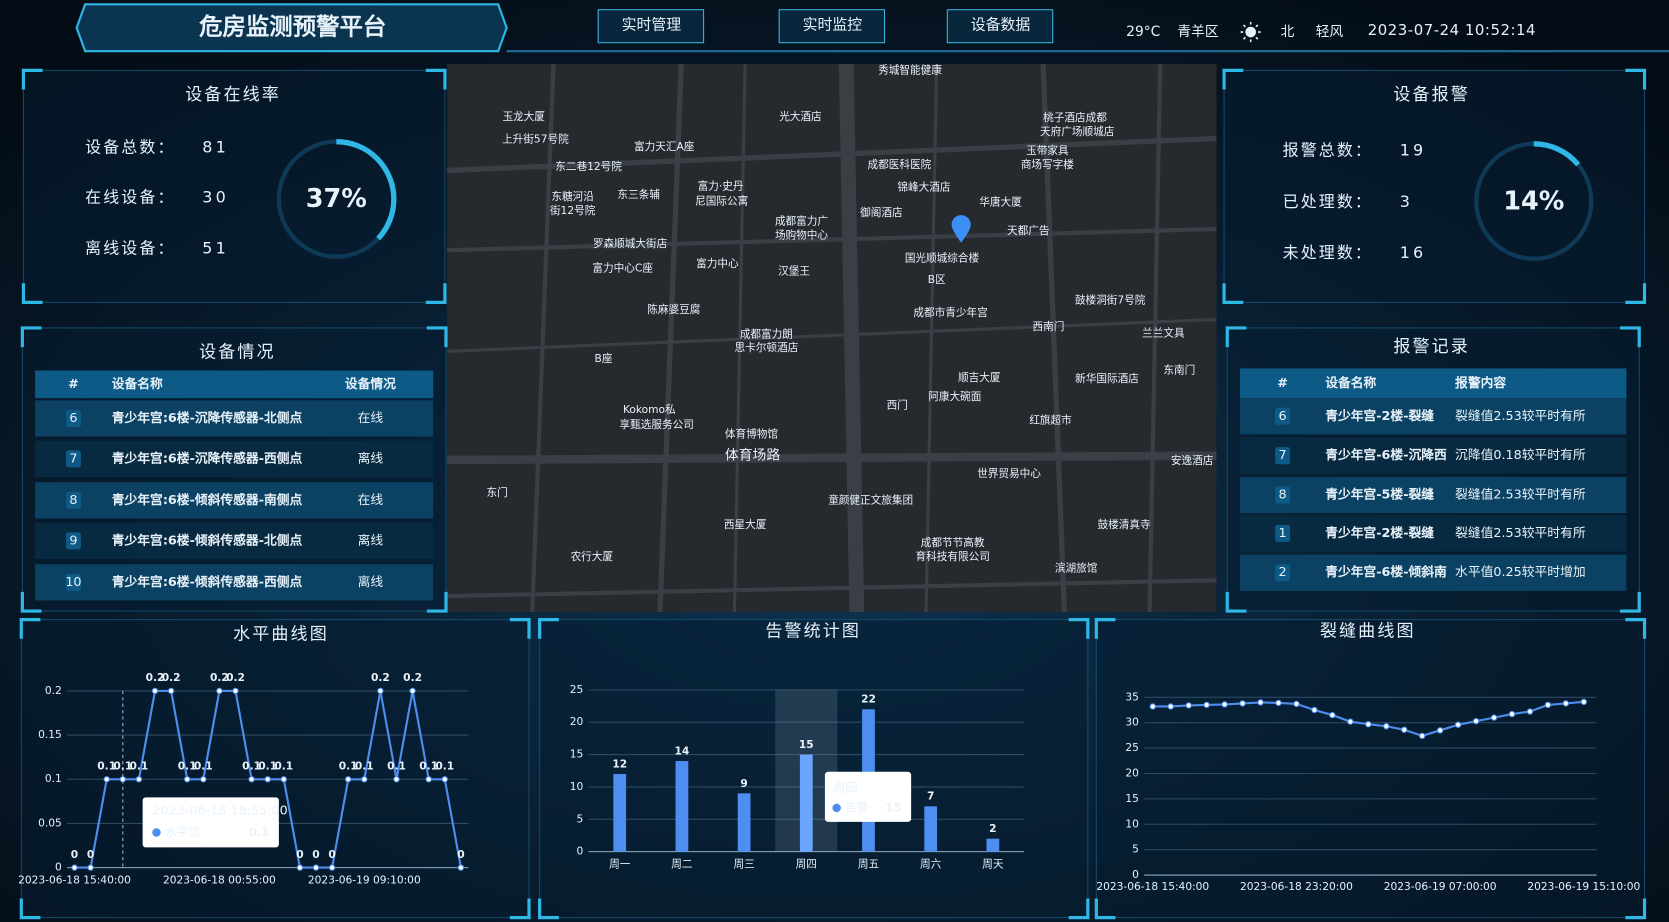 The height and width of the screenshot is (922, 1669). I want to click on map-label: 育科技有限公司, so click(952, 556).